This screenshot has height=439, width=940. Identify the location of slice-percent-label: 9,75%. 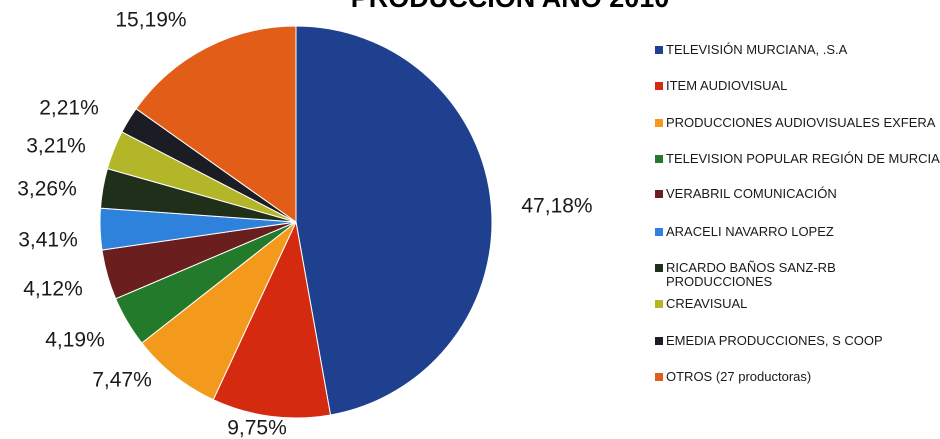
(257, 428).